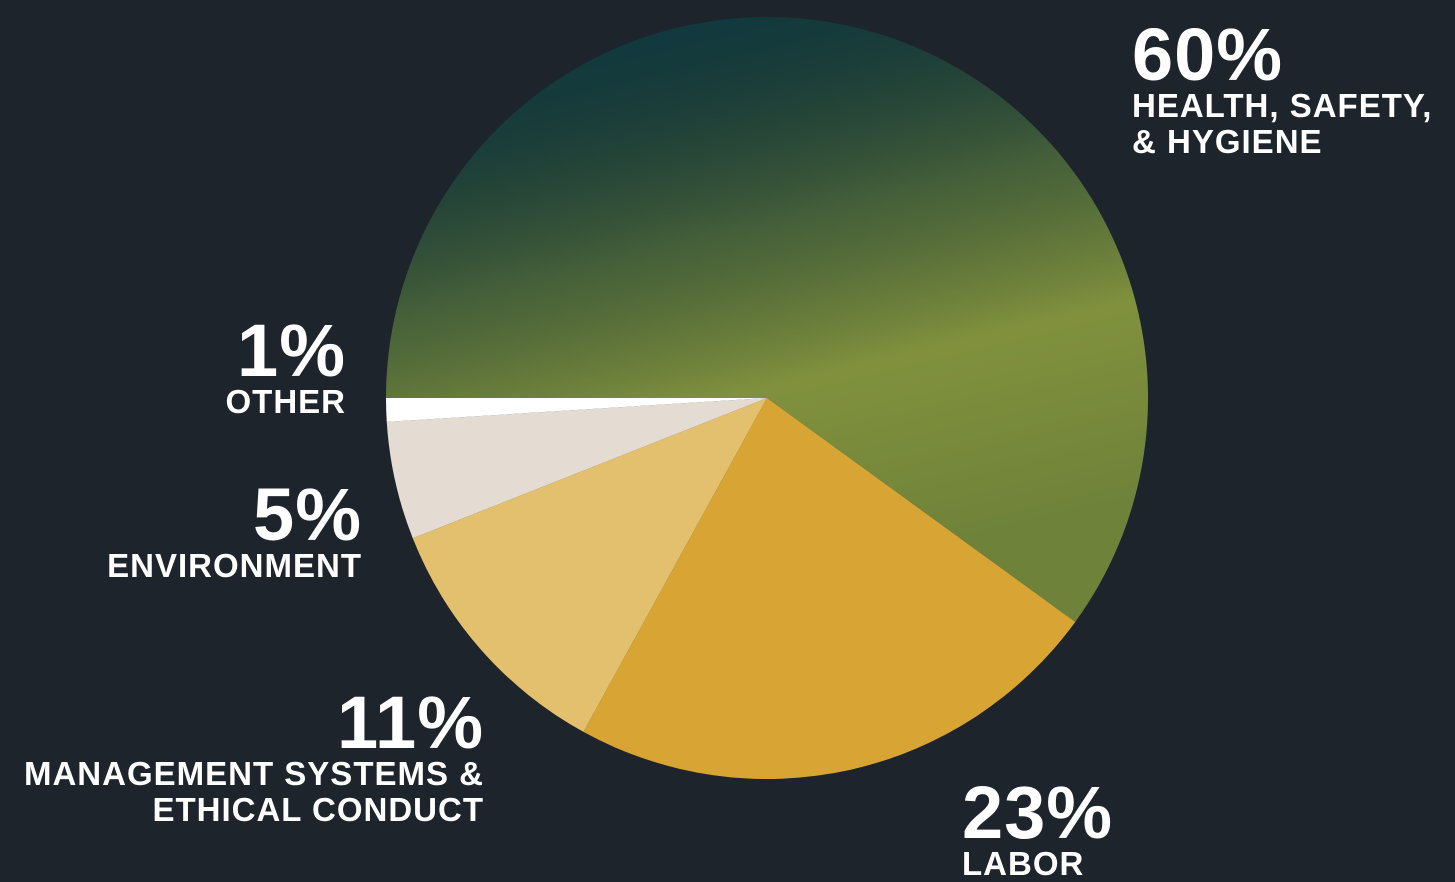 This screenshot has height=882, width=1455. I want to click on value-label: 23%, so click(1038, 812).